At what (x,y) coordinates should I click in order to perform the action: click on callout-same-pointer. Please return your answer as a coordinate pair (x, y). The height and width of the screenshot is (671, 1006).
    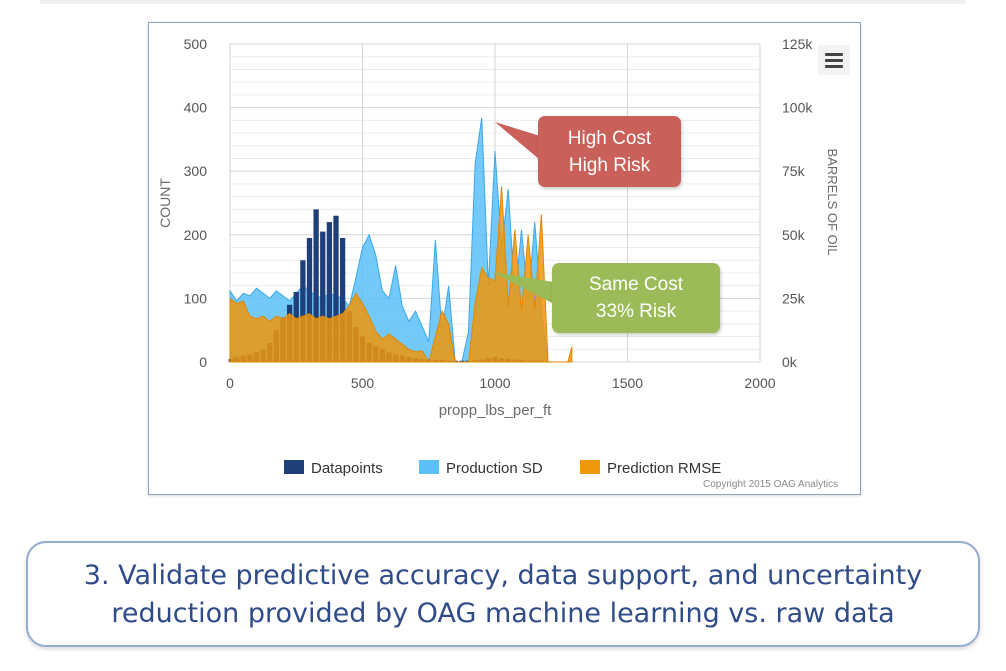
    Looking at the image, I should click on (523, 288).